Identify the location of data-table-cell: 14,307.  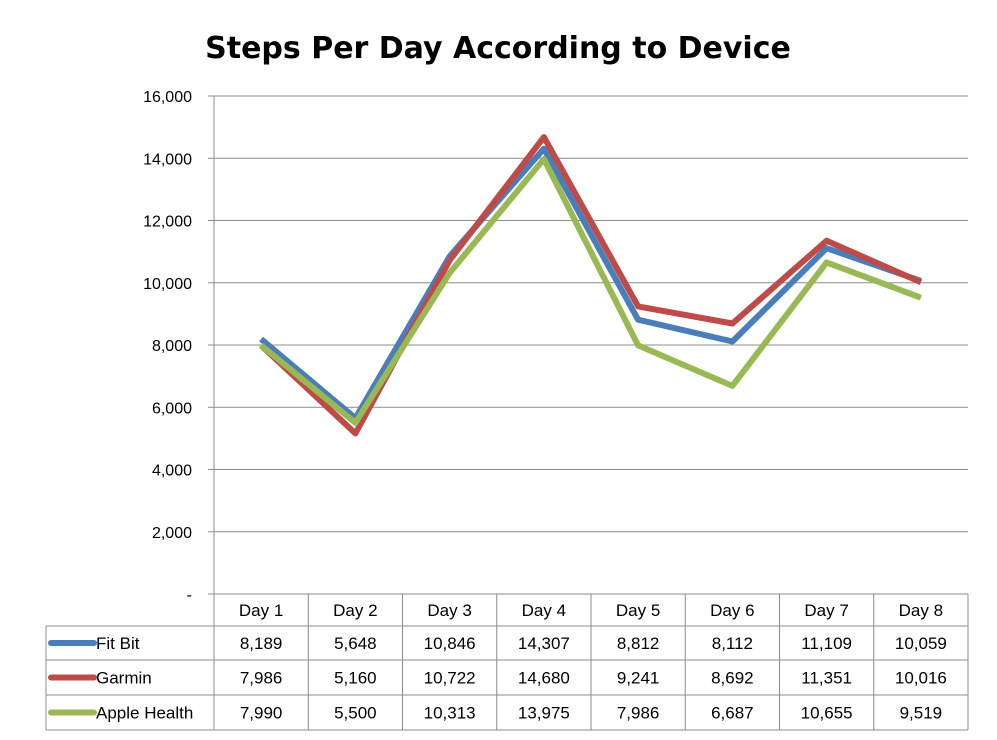
(544, 643).